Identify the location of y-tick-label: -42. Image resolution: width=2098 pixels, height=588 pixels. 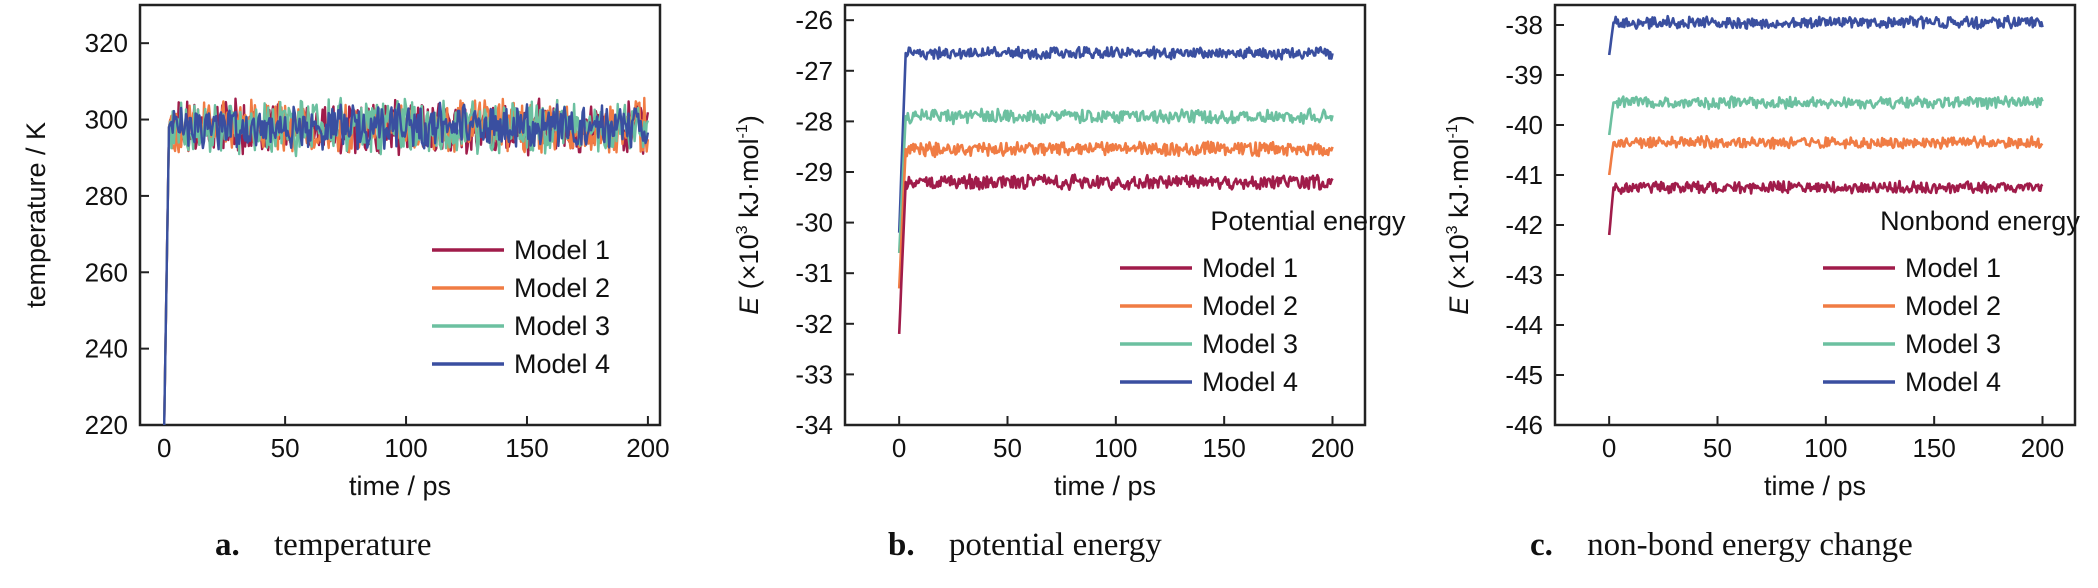
(1524, 225).